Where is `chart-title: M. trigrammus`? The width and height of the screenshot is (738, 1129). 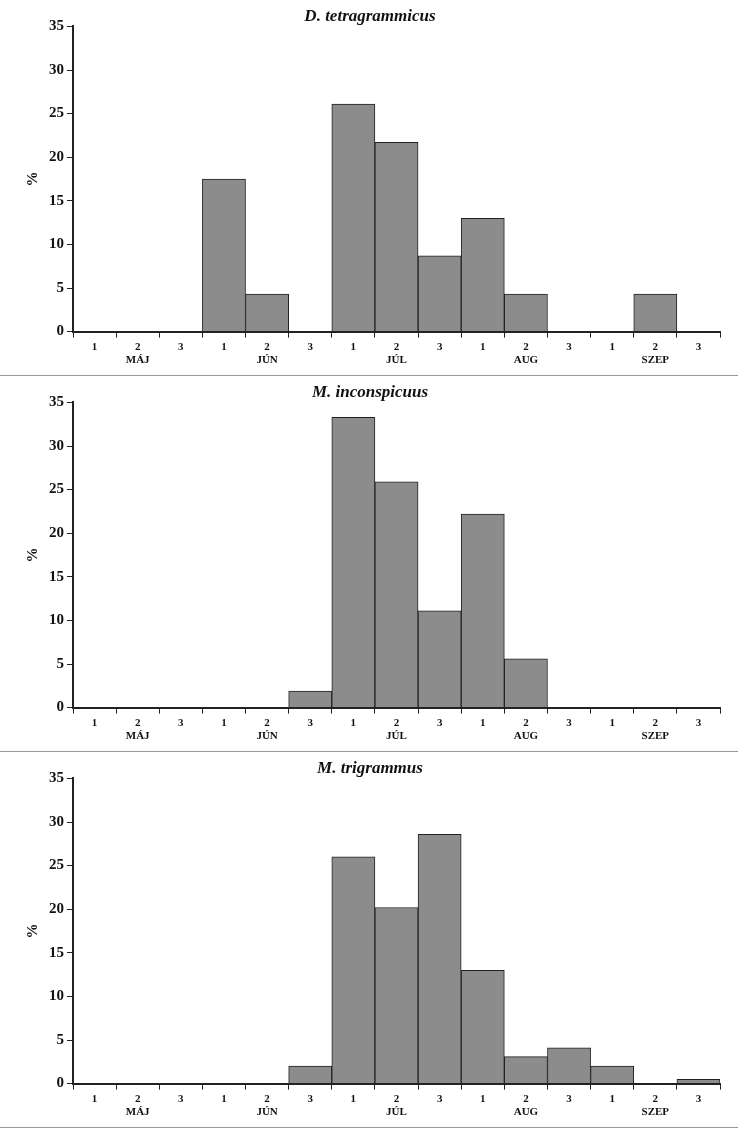
chart-title: M. trigrammus is located at coordinates (370, 767).